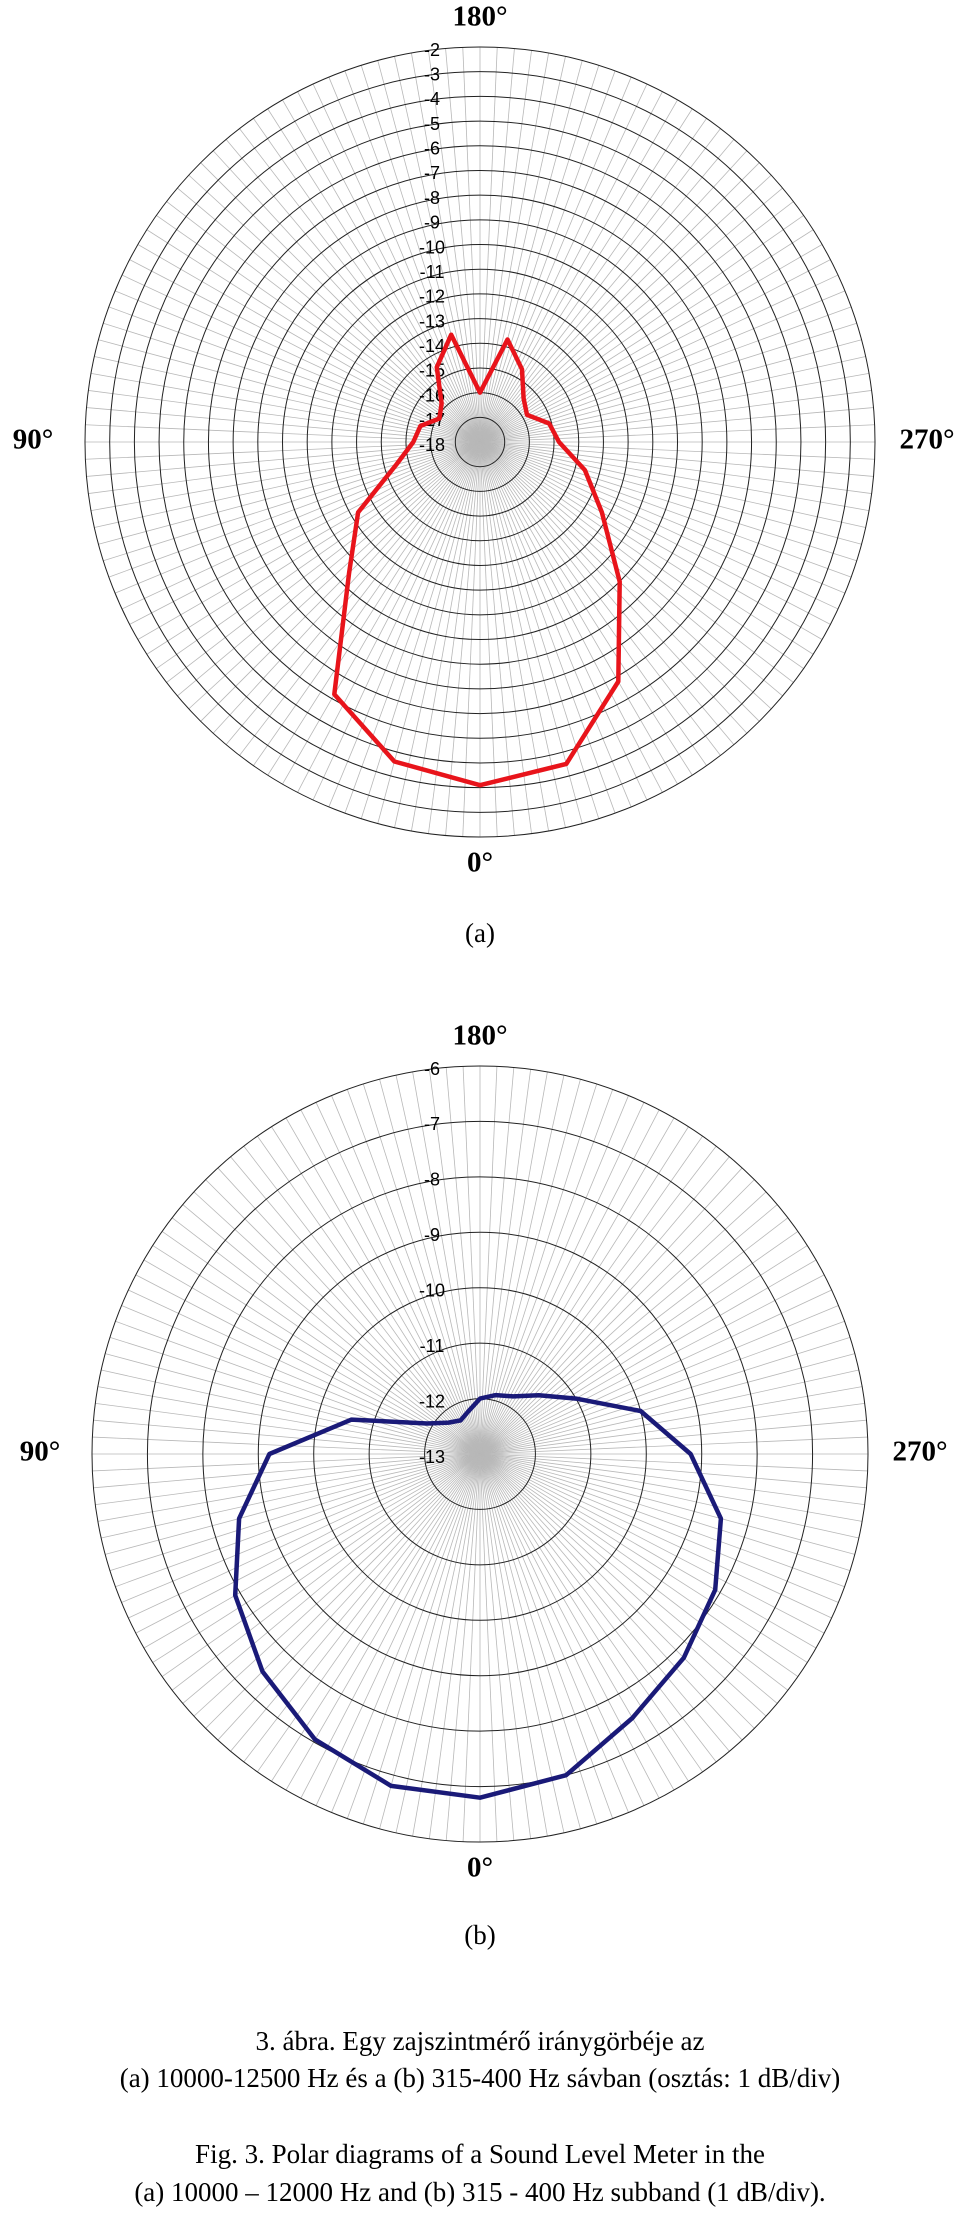  What do you see at coordinates (480, 933) in the screenshot?
I see `panel-label: (a)` at bounding box center [480, 933].